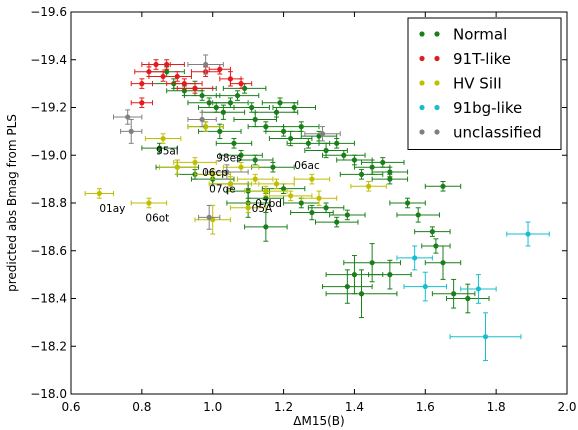  I want to click on legend-label: 91bg-like, so click(487, 108).